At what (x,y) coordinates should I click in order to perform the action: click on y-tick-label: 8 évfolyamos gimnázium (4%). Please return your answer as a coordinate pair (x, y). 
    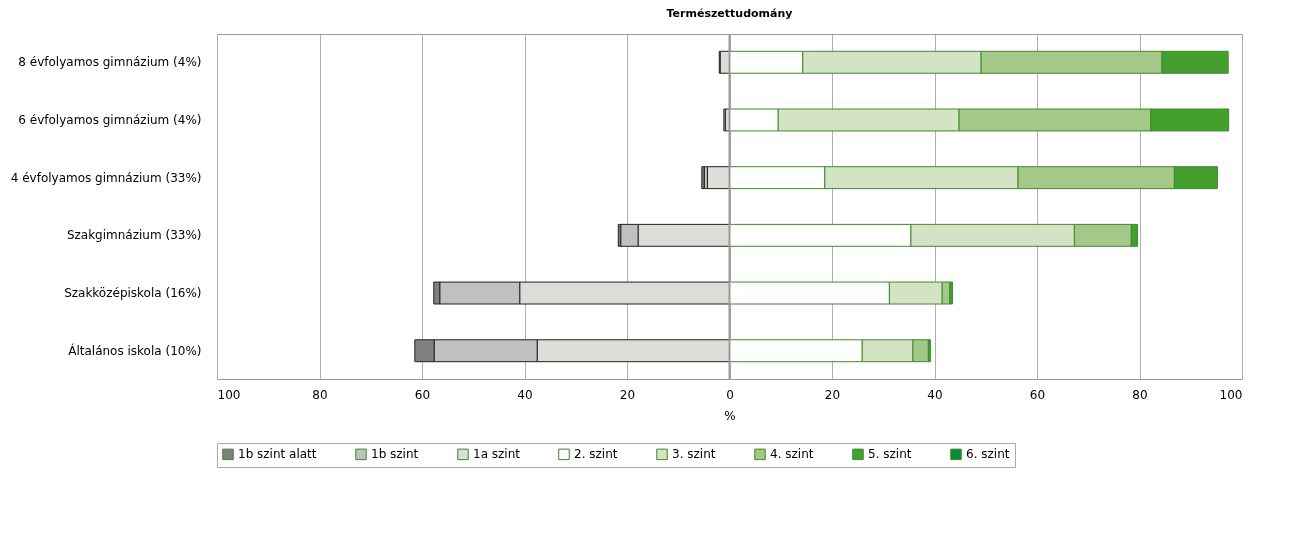
    Looking at the image, I should click on (110, 62).